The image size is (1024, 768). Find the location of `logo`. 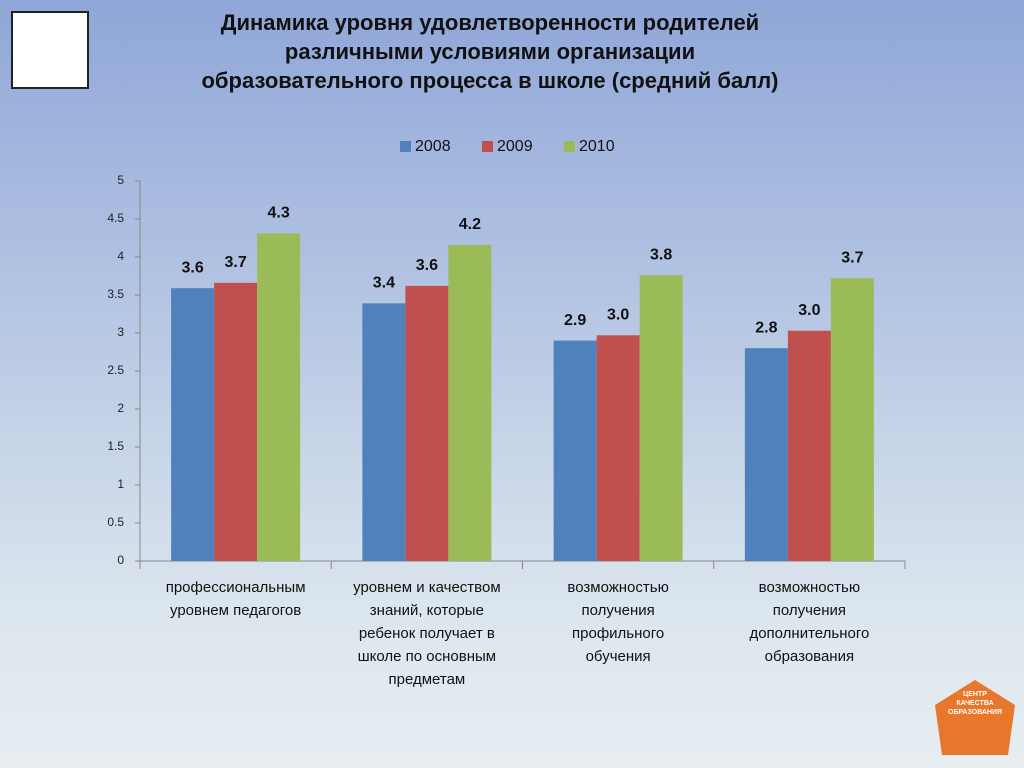

logo is located at coordinates (50, 50).